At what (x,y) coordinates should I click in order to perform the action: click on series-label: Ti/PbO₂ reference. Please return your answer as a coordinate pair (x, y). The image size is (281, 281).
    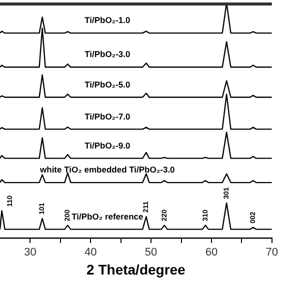
    Looking at the image, I should click on (108, 216).